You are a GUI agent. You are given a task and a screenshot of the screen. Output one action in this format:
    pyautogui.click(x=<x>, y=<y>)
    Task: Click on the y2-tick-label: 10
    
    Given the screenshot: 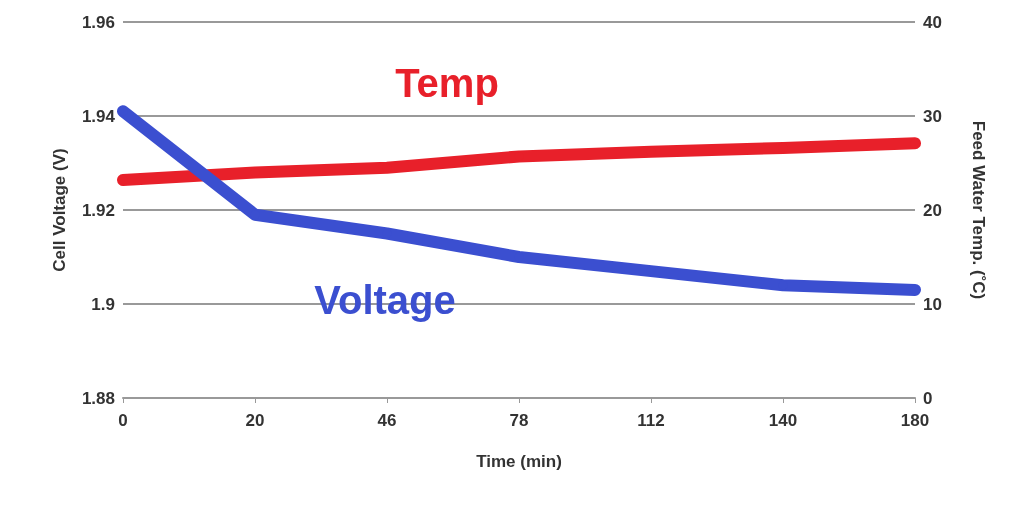 What is the action you would take?
    pyautogui.click(x=932, y=304)
    